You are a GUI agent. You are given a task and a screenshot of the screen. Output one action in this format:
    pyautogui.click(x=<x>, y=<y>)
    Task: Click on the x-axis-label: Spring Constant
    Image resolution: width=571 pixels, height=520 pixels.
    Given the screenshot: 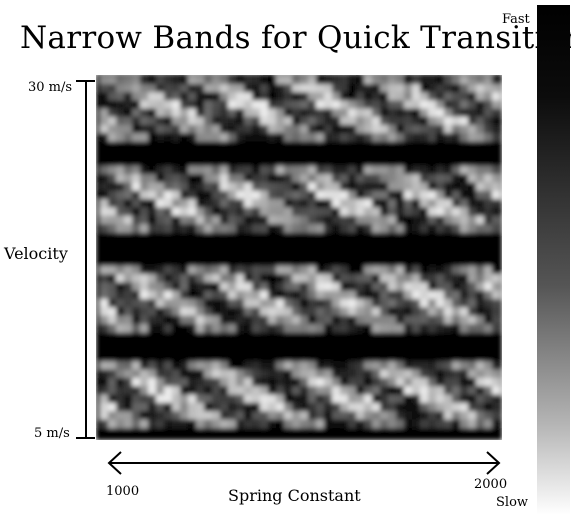 What is the action you would take?
    pyautogui.click(x=294, y=495)
    